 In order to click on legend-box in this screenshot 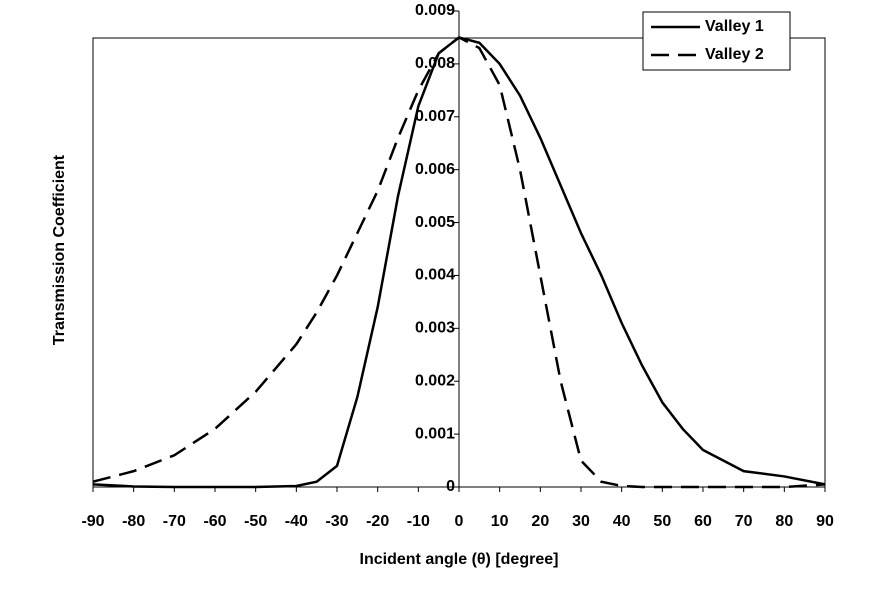, I will do `click(716, 41)`.